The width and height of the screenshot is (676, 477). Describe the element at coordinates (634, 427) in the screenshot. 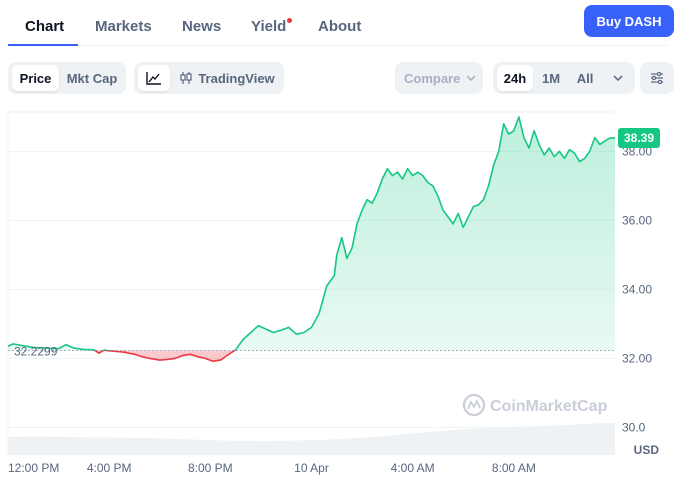

I see `y-tick-label: 30.0` at that location.